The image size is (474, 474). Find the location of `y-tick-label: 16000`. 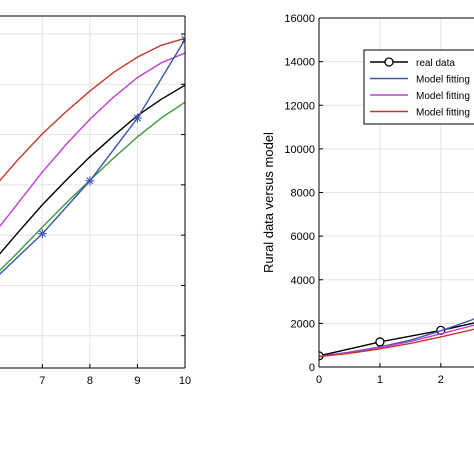

y-tick-label: 16000 is located at coordinates (299, 19).